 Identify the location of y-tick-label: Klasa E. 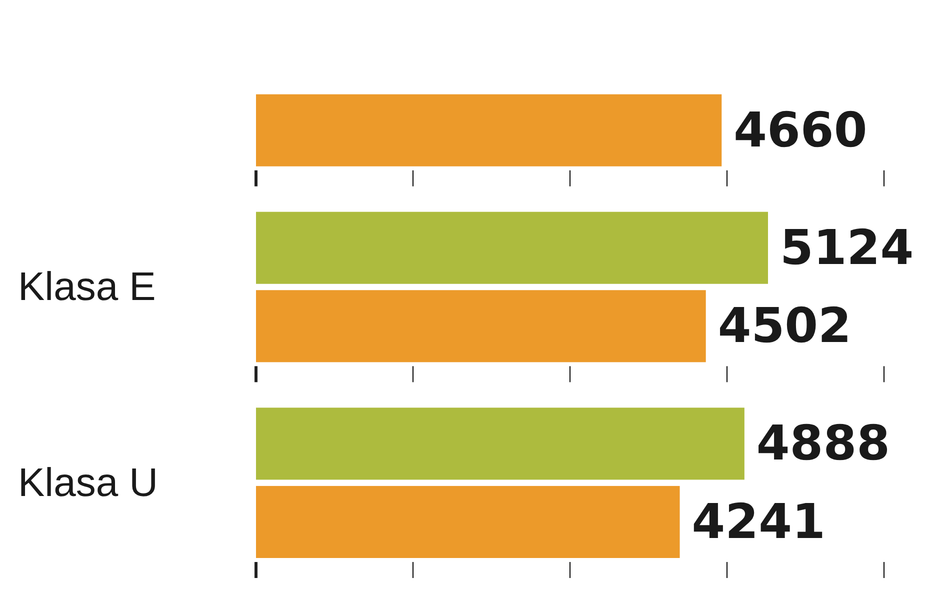
(87, 287).